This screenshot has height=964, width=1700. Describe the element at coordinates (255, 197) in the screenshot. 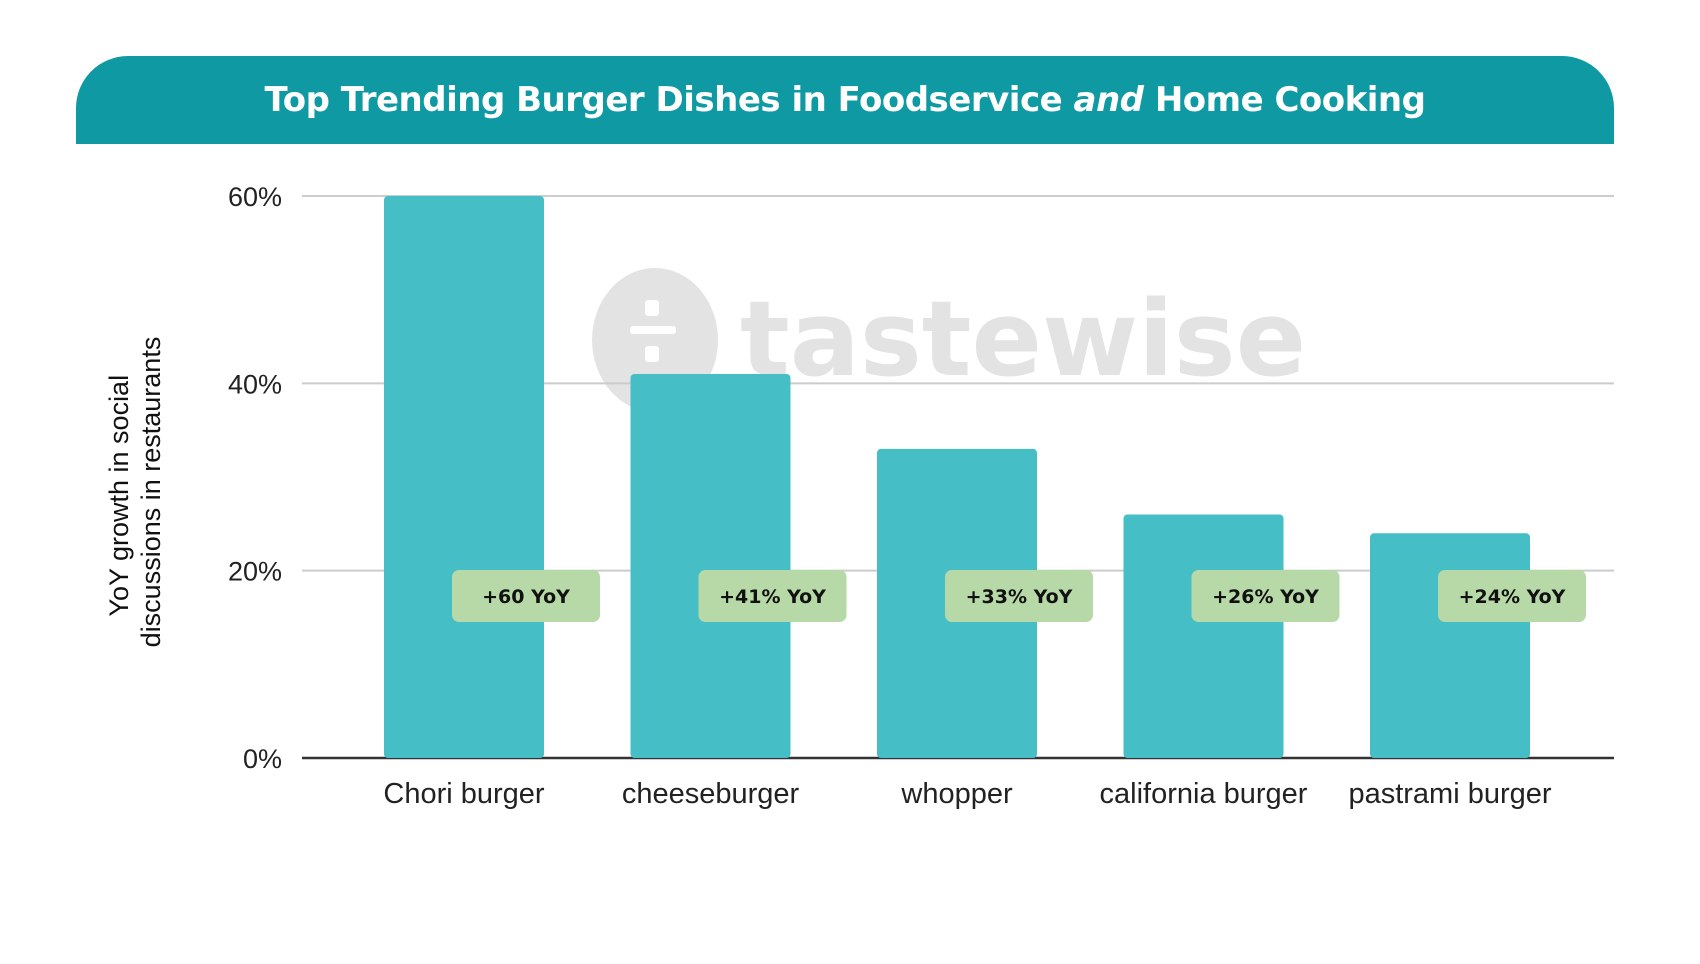

I see `y-tick-label: 60%` at that location.